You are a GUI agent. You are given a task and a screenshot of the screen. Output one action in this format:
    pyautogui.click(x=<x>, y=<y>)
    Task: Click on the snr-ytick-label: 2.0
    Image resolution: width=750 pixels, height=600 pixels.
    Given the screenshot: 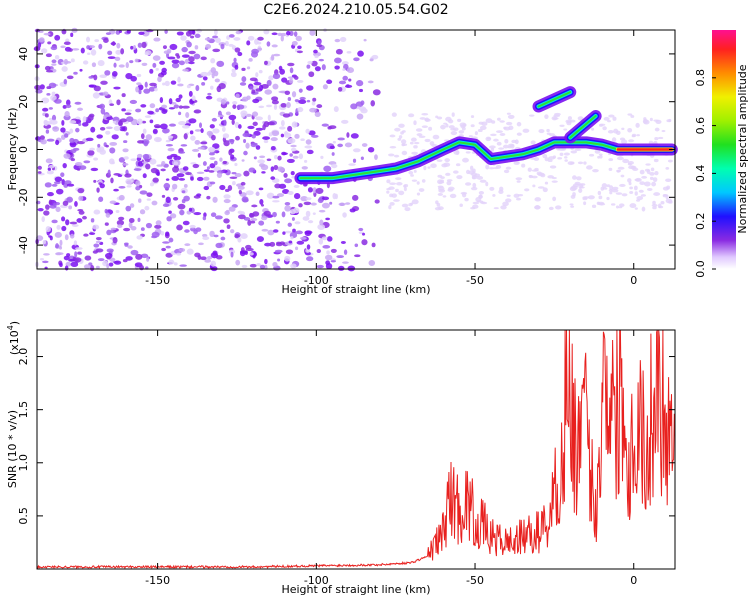 What is the action you would take?
    pyautogui.click(x=23, y=357)
    